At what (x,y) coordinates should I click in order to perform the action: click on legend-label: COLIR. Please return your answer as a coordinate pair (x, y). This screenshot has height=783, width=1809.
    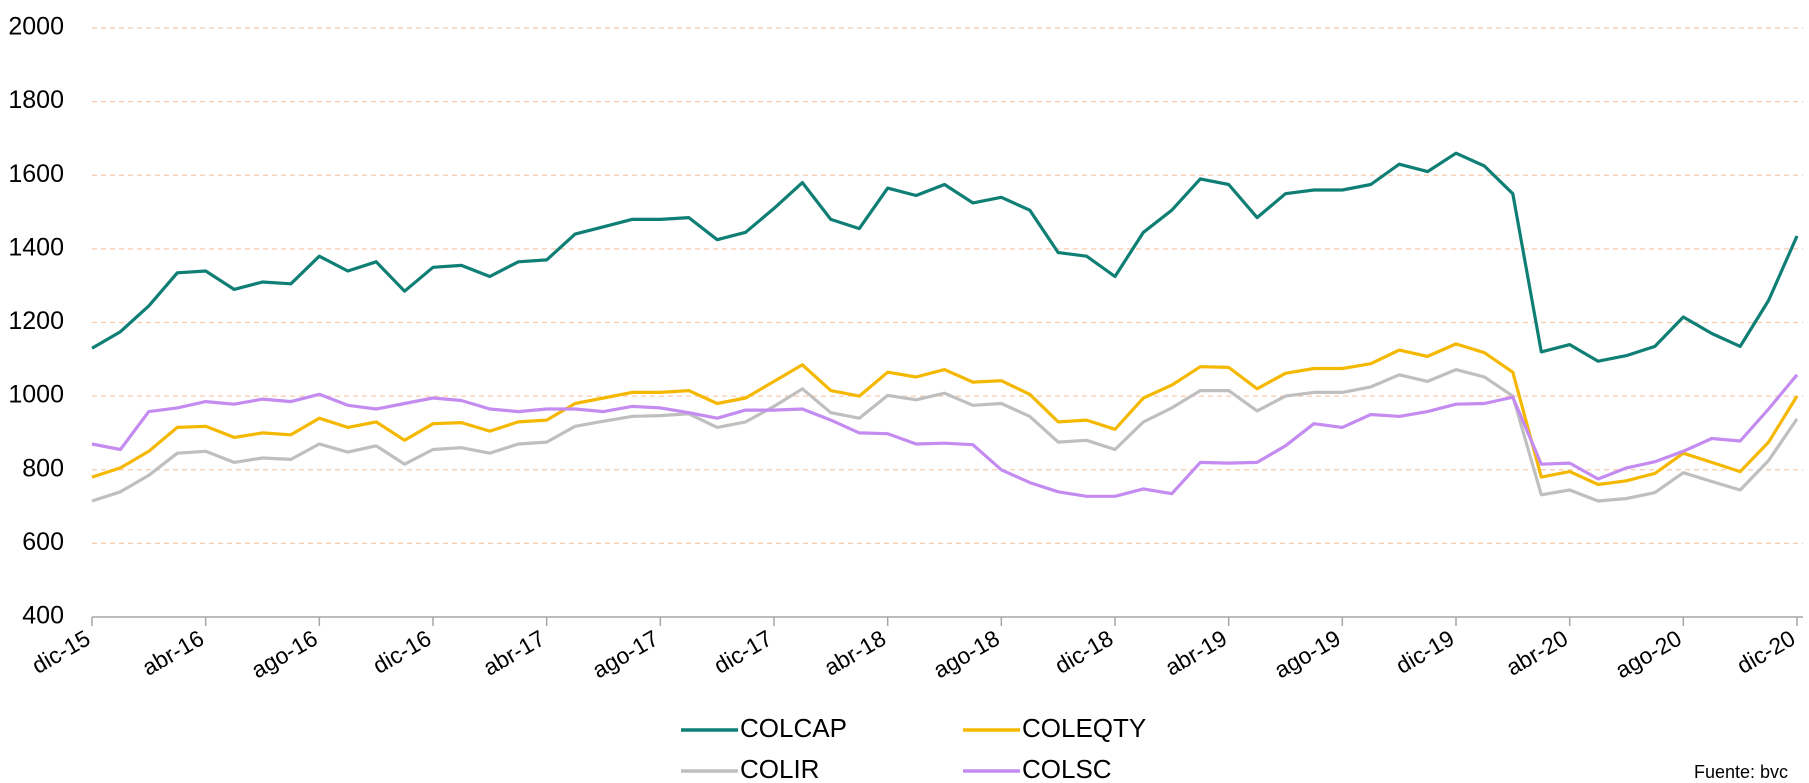
    Looking at the image, I should click on (779, 768).